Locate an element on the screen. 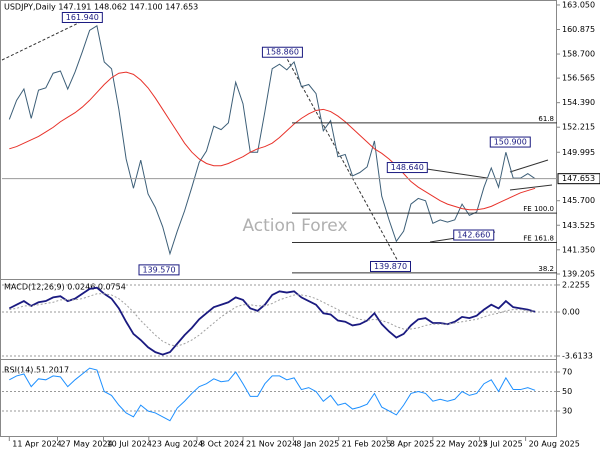 The height and width of the screenshot is (450, 600). price-label: 150.900 is located at coordinates (510, 142).